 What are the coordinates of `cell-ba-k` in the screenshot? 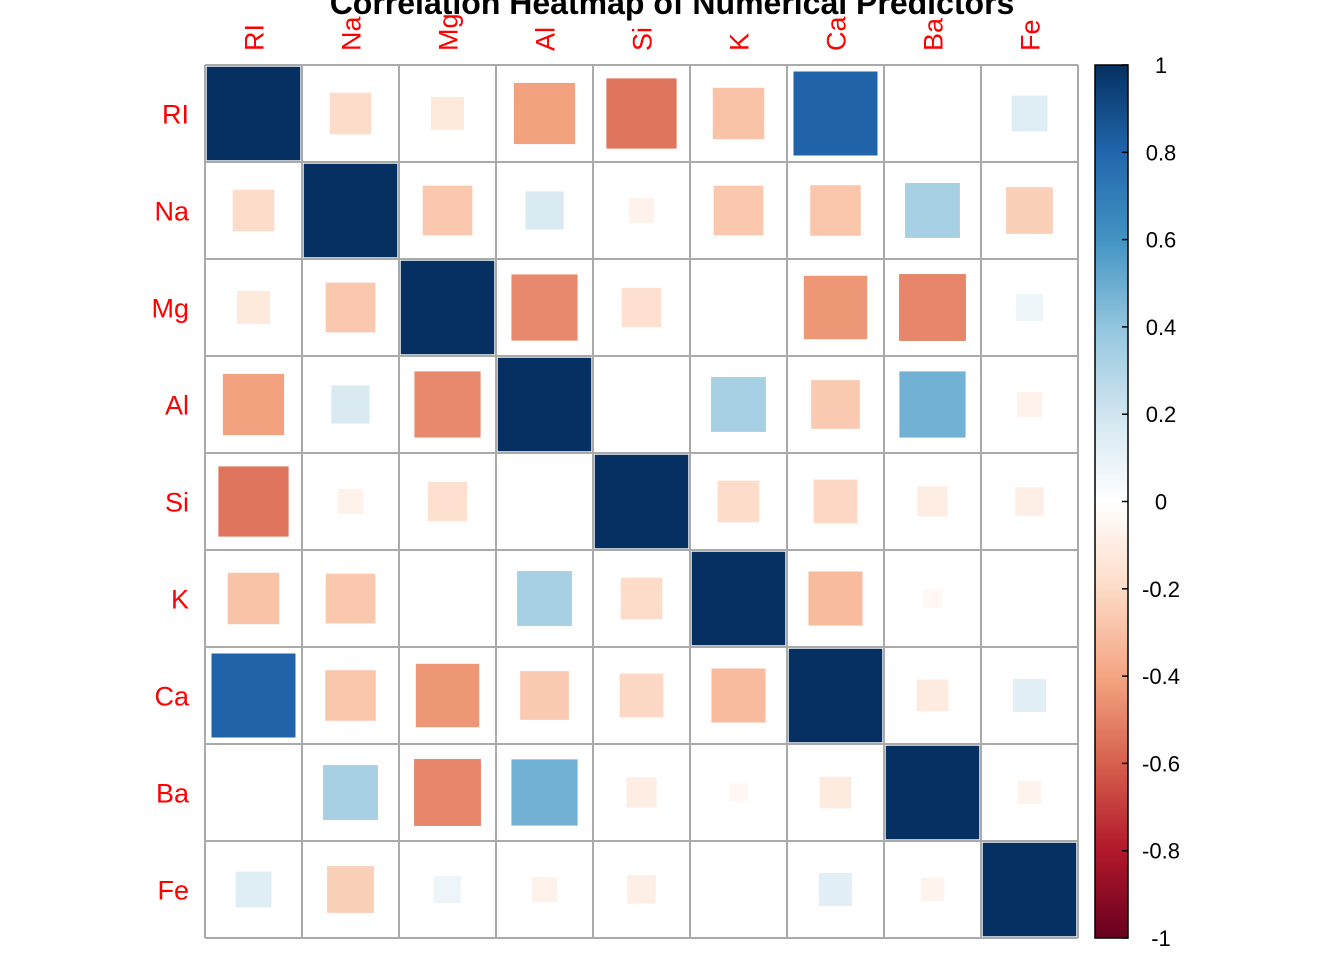 It's located at (738, 792).